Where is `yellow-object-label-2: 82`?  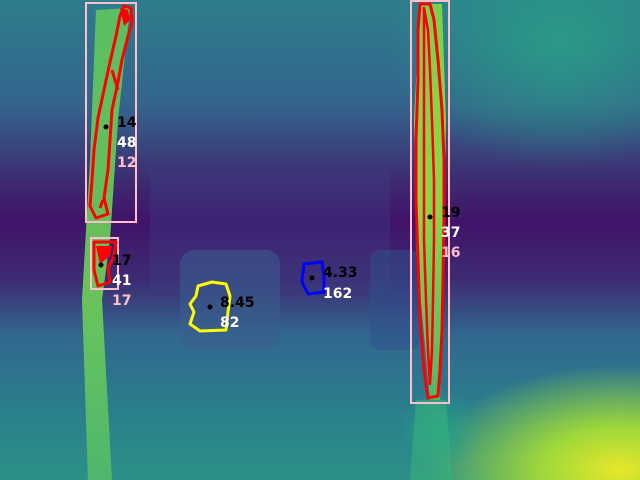
yellow-object-label-2: 82 is located at coordinates (230, 323).